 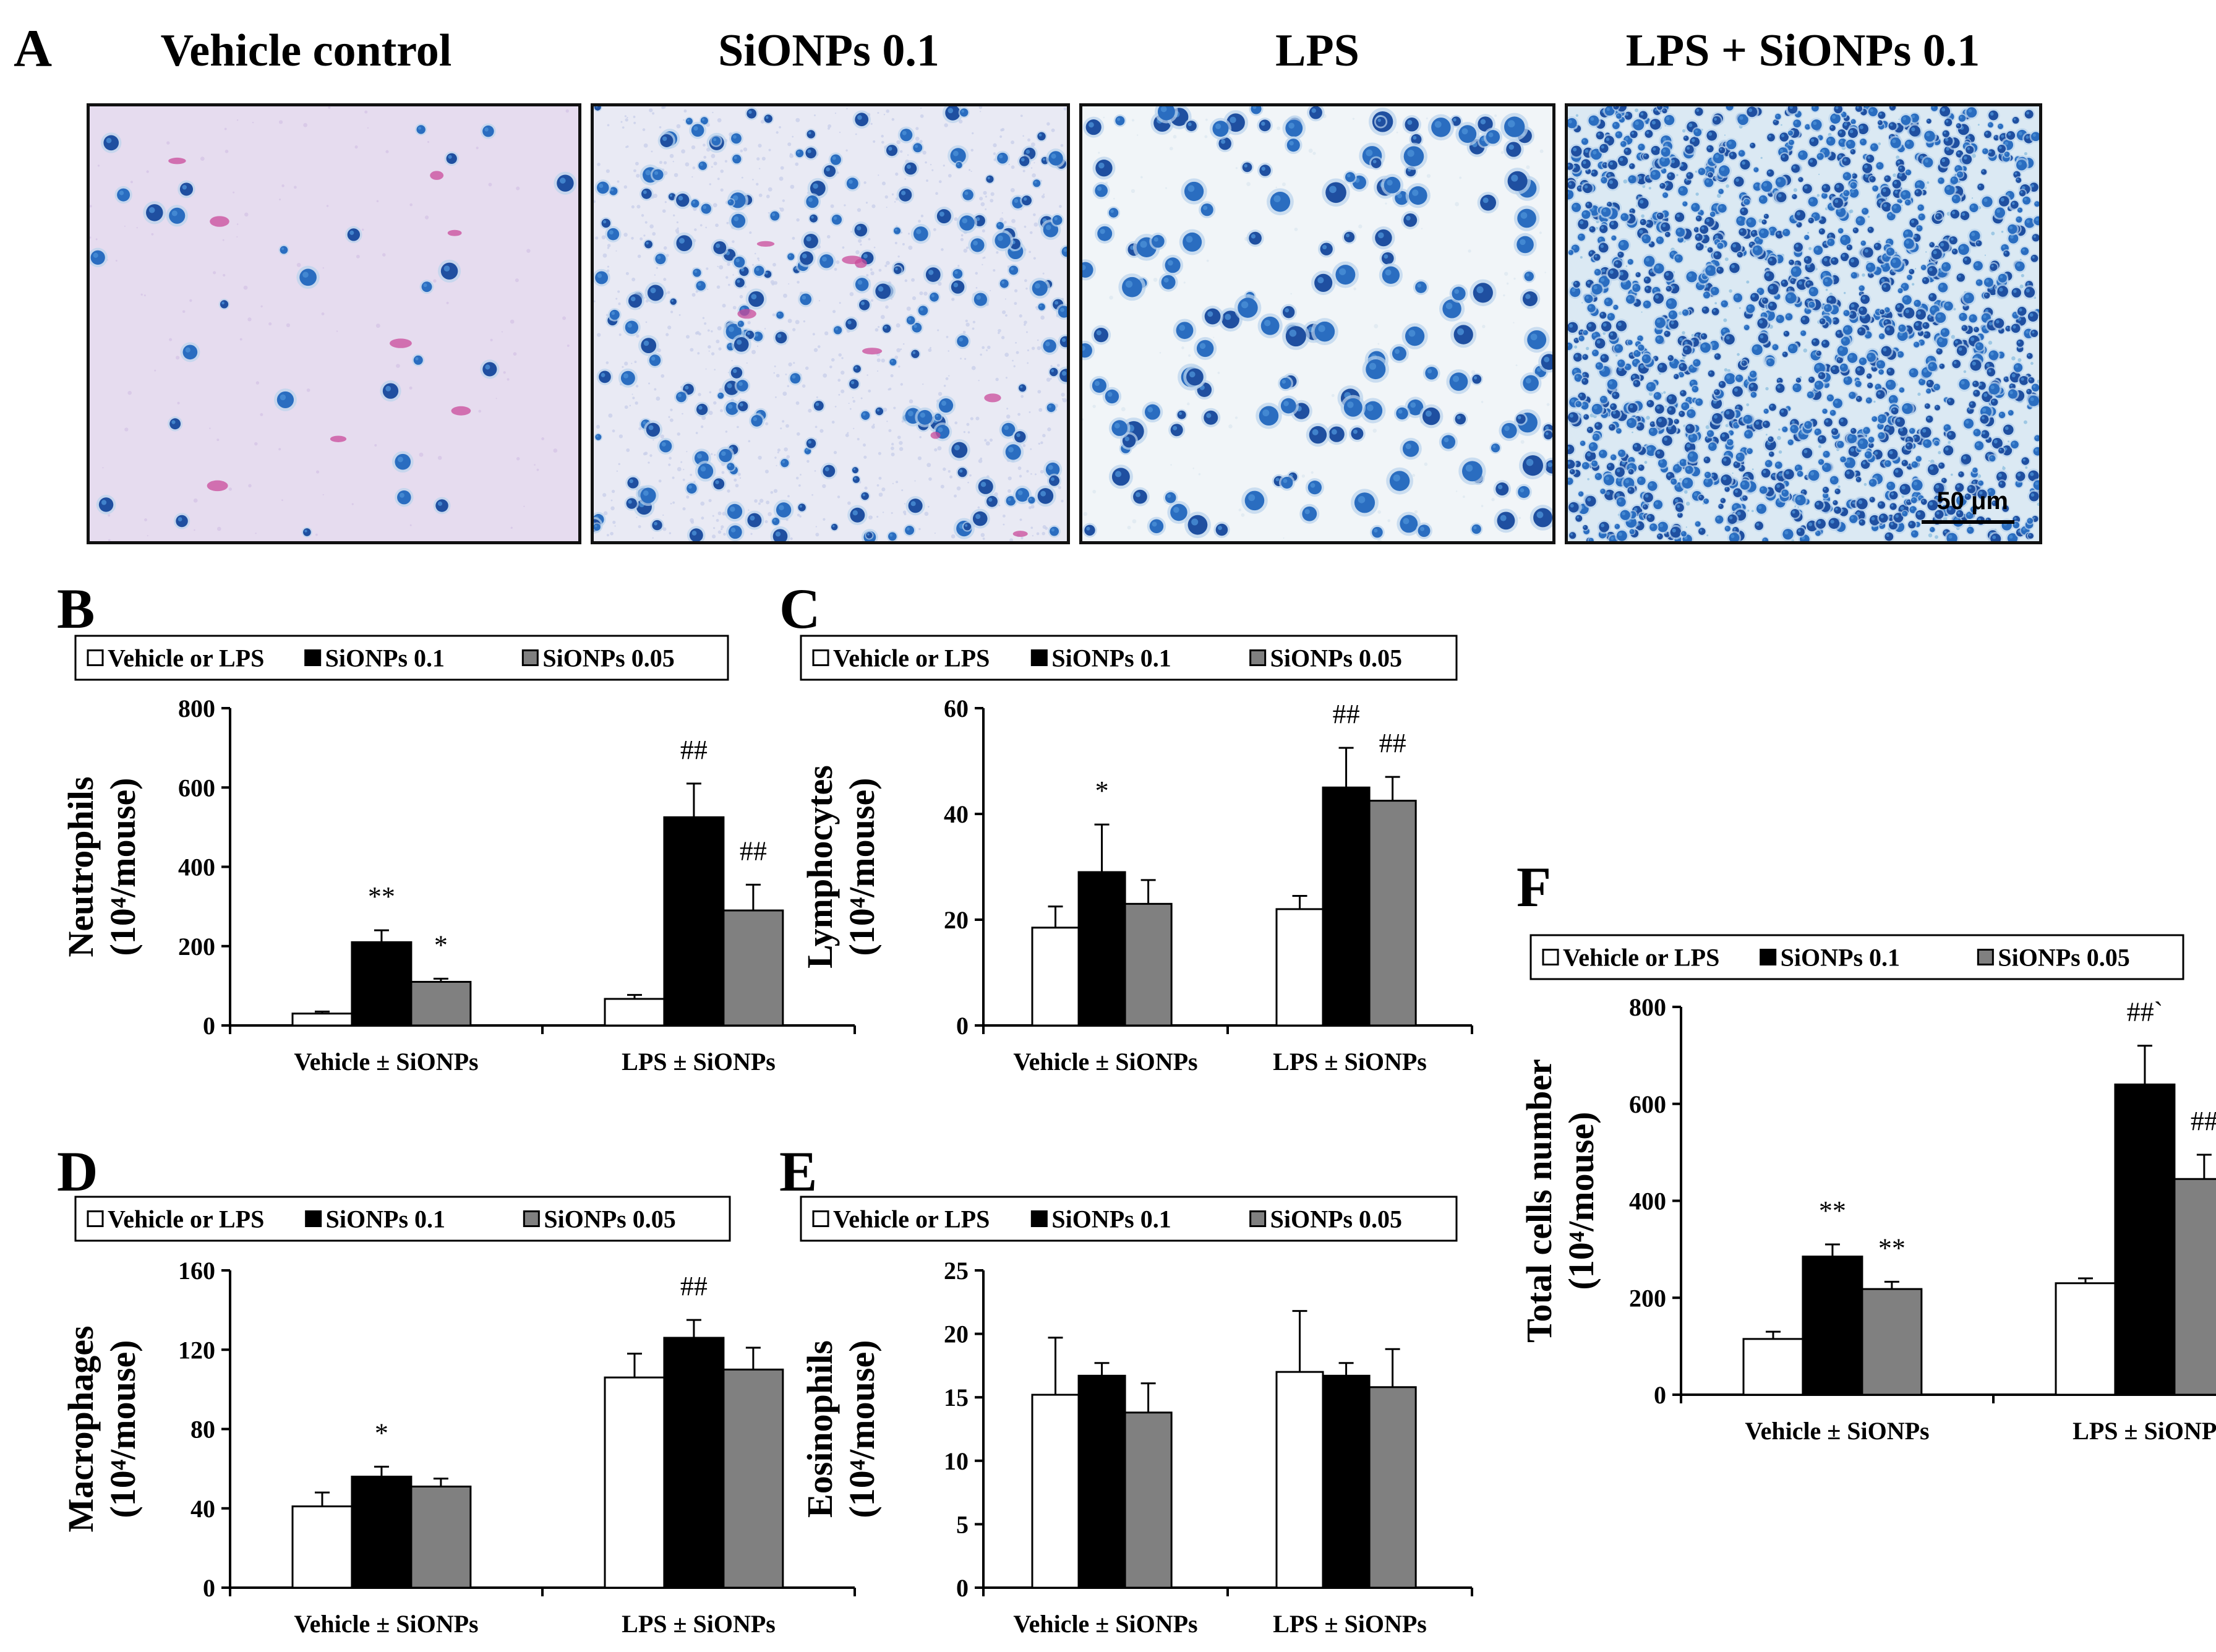 I want to click on y-axis-label: Lymphocytes, so click(x=820, y=867).